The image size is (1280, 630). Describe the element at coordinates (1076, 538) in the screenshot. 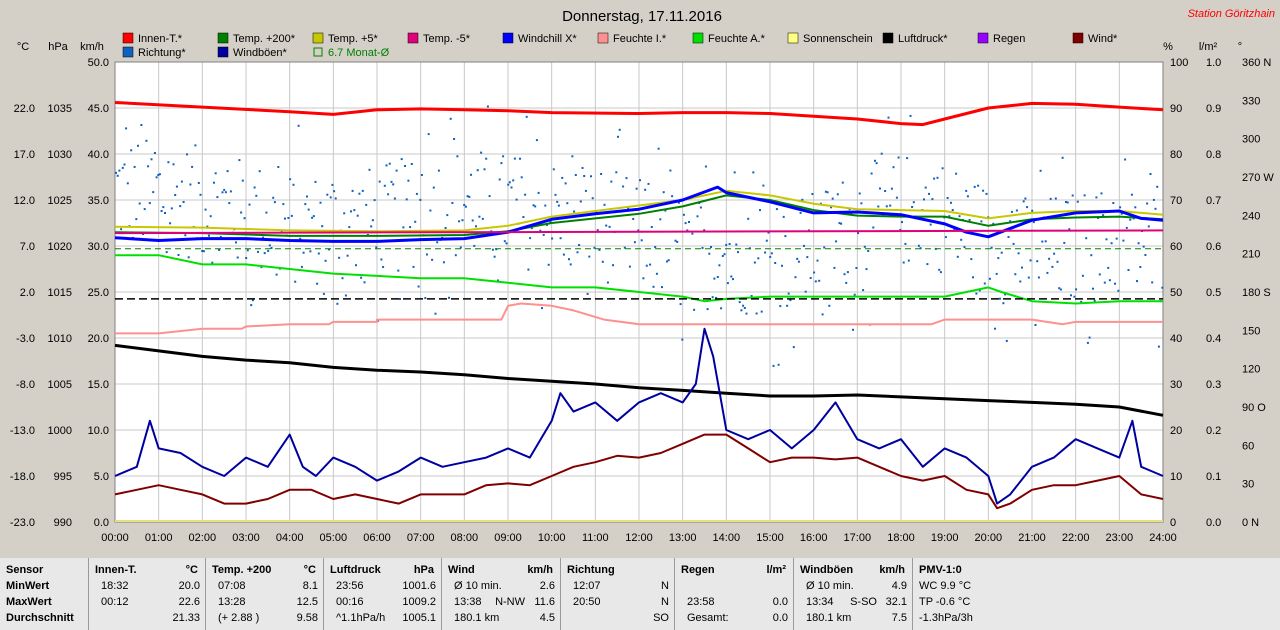

I see `tick-time: 22:00` at that location.